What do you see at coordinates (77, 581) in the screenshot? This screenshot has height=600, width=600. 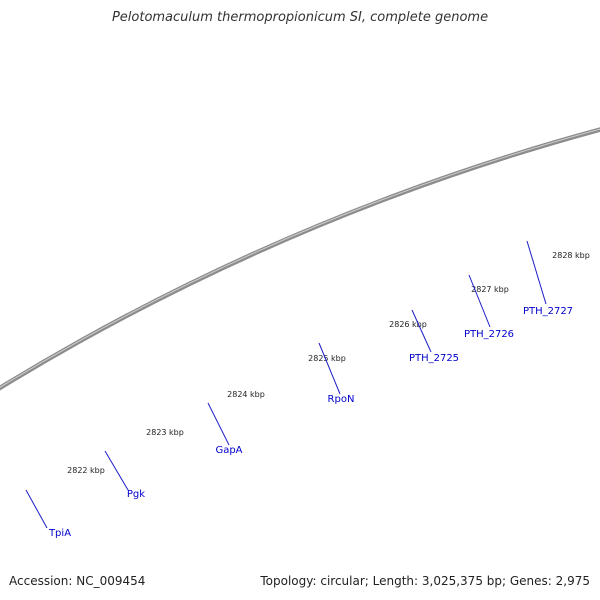 I see `accession-text: Accession: NC_009454` at bounding box center [77, 581].